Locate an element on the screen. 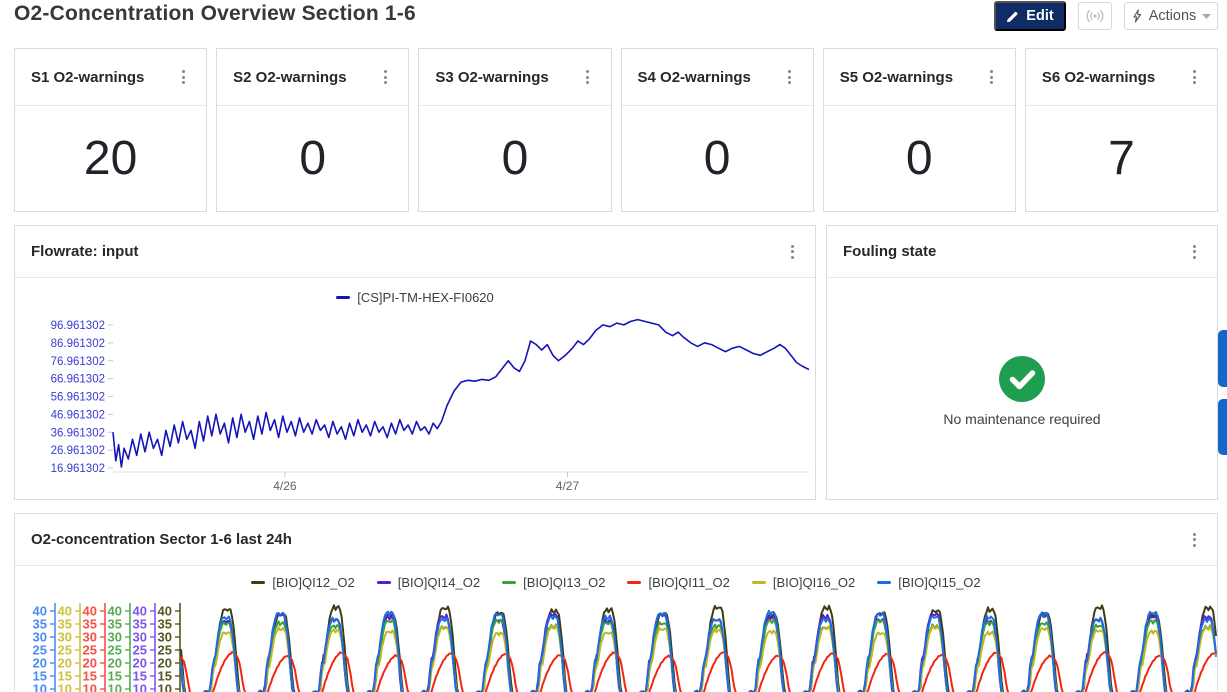 Image resolution: width=1227 pixels, height=692 pixels. actions-button-label: Actions is located at coordinates (1173, 16).